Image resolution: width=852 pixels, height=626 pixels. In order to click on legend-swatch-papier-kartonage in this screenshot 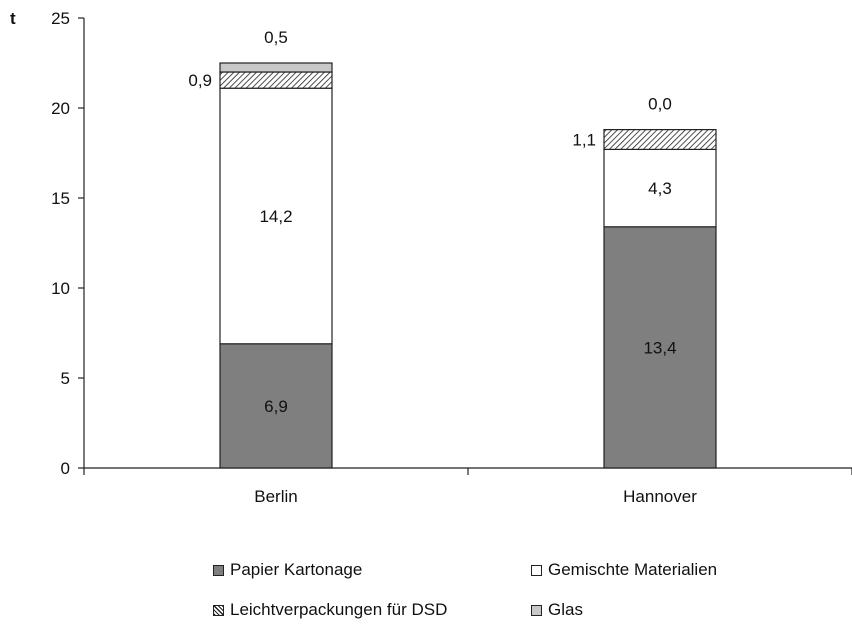, I will do `click(218, 570)`.